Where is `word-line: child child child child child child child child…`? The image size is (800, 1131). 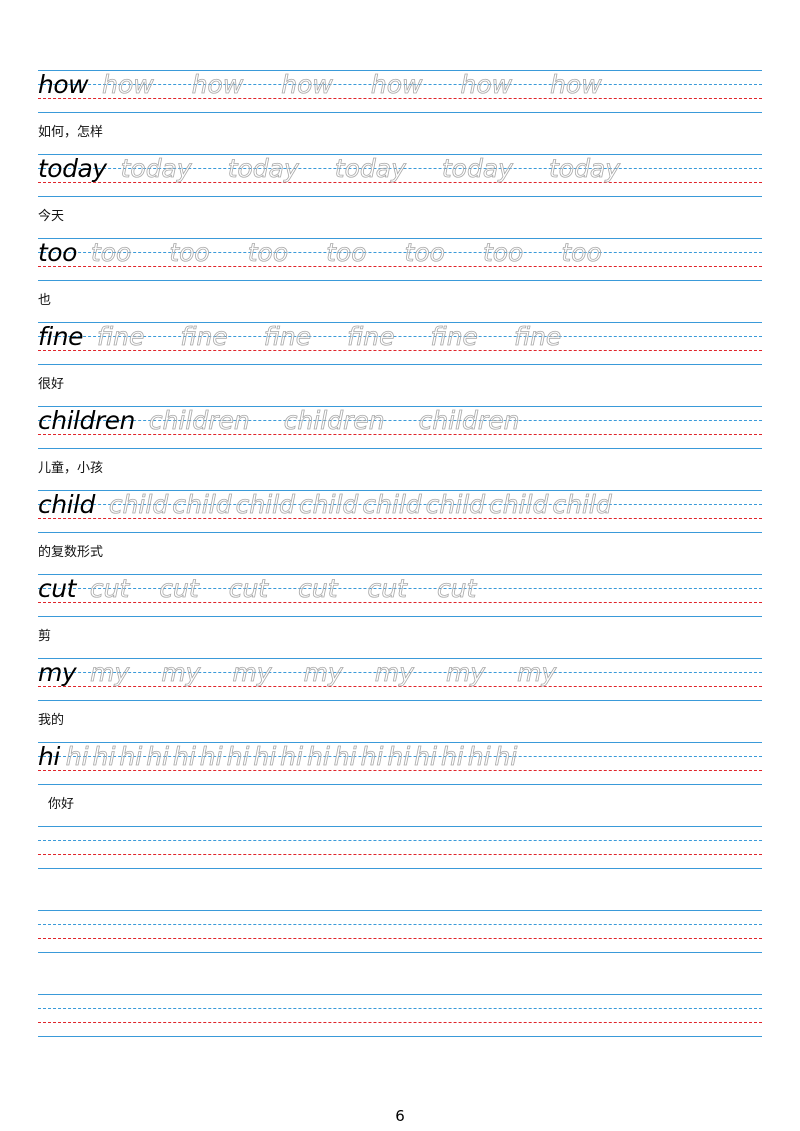 word-line: child child child child child child child child… is located at coordinates (400, 512).